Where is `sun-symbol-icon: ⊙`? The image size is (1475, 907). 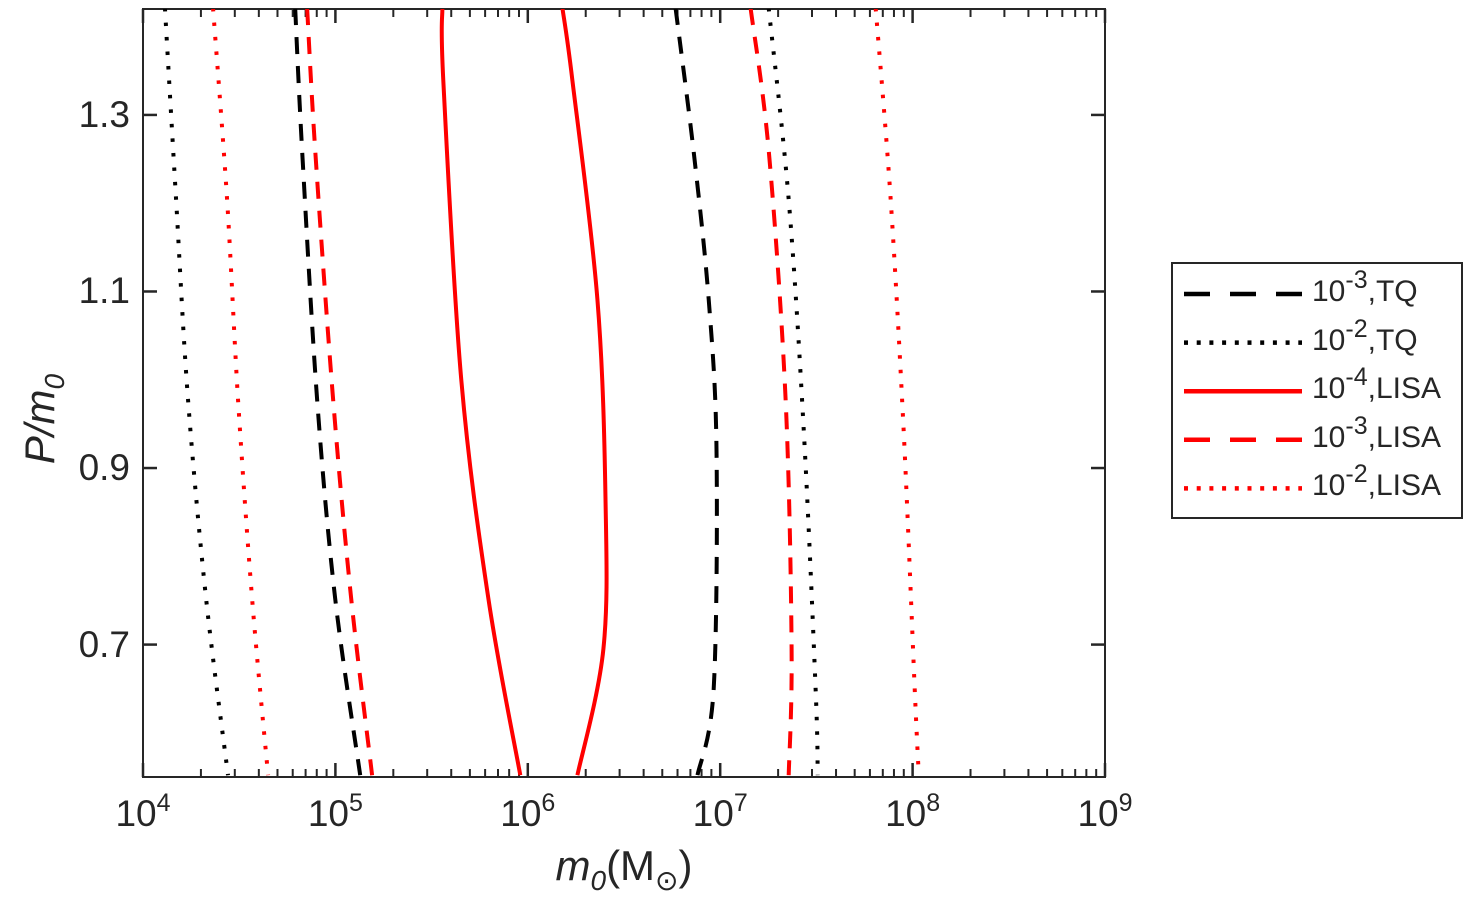
sun-symbol-icon: ⊙ is located at coordinates (667, 880).